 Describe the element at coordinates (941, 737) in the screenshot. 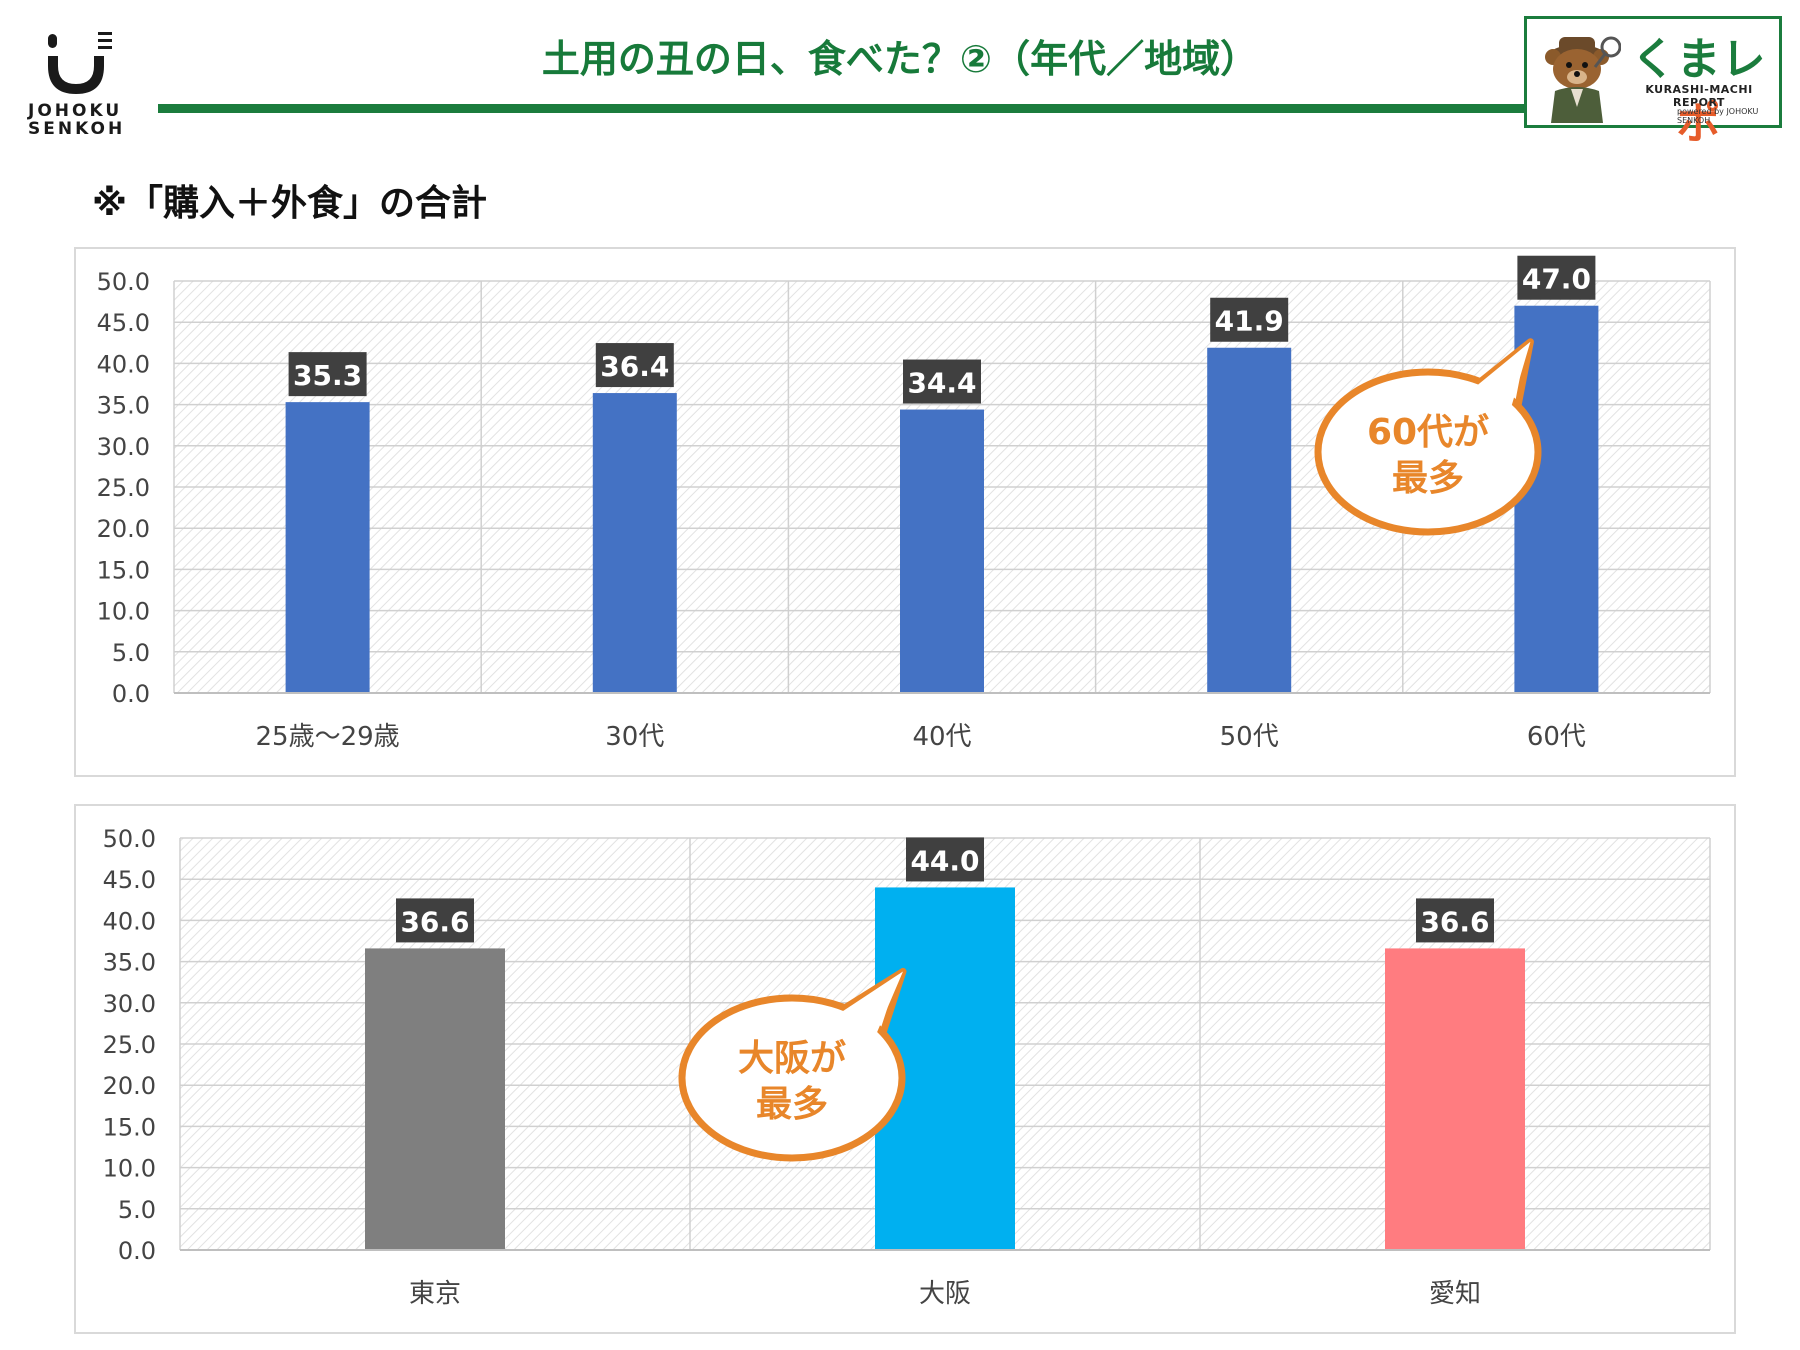

I see `x-category-label: 40代` at that location.